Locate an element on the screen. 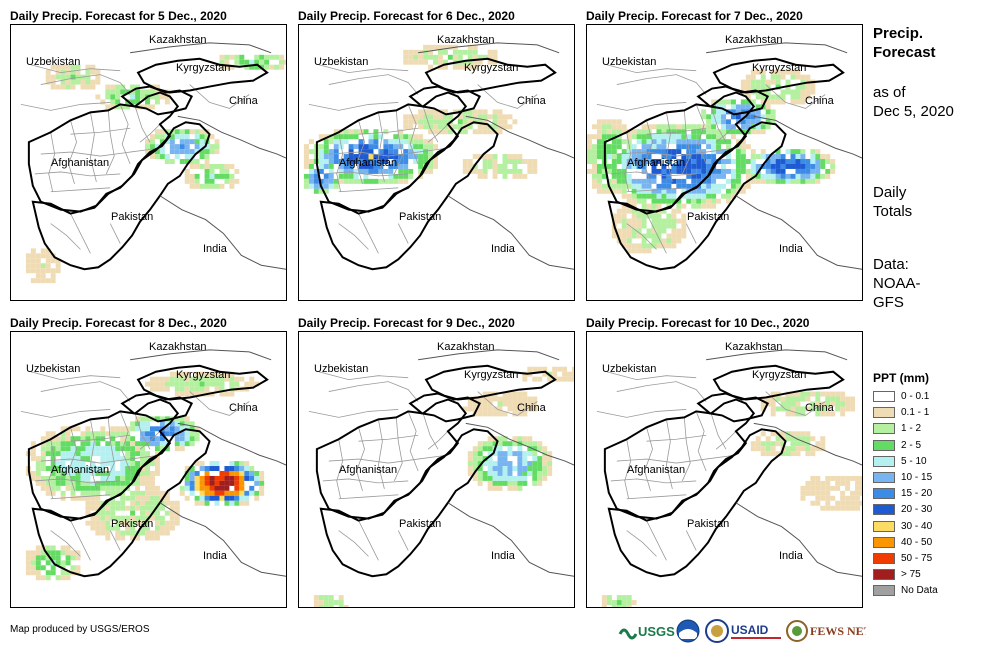 This screenshot has height=649, width=983. side-title: Precip. Forecast is located at coordinates (904, 43).